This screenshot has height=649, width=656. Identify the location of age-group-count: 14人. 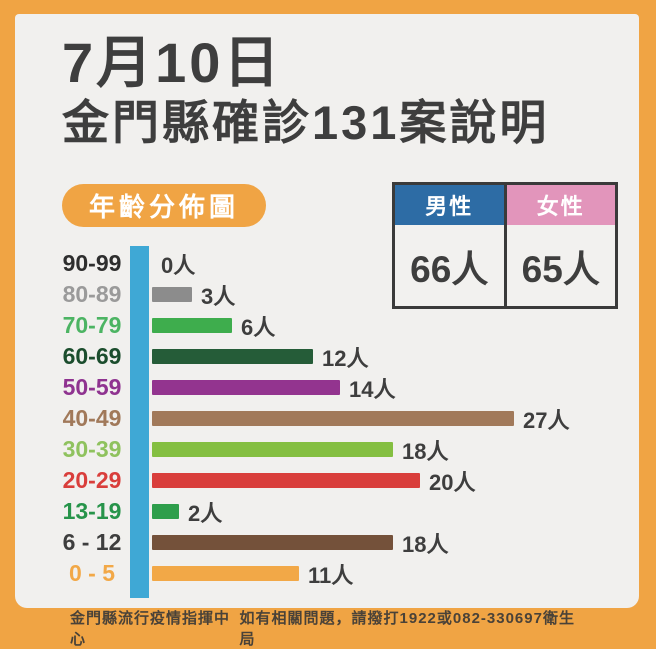
(372, 389).